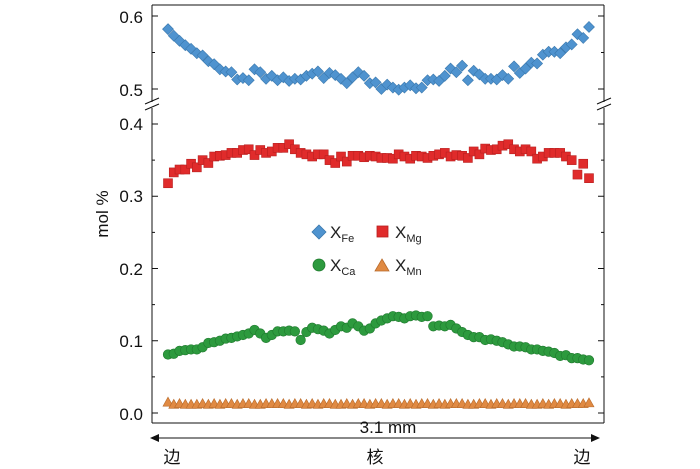  I want to click on ytick-label-0.1: 0.1, so click(131, 341).